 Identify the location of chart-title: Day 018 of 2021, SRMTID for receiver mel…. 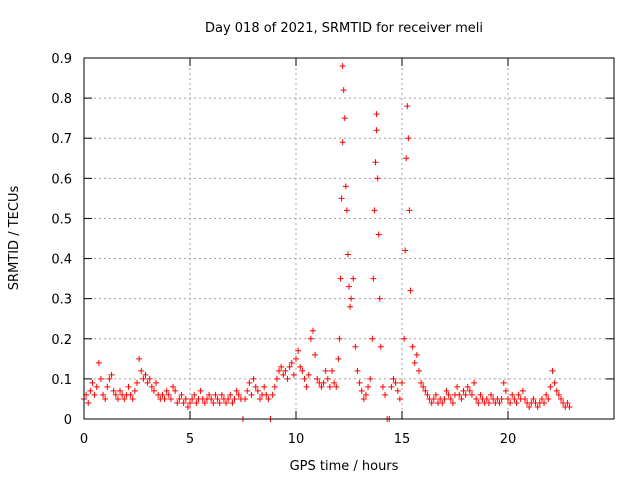
(344, 28).